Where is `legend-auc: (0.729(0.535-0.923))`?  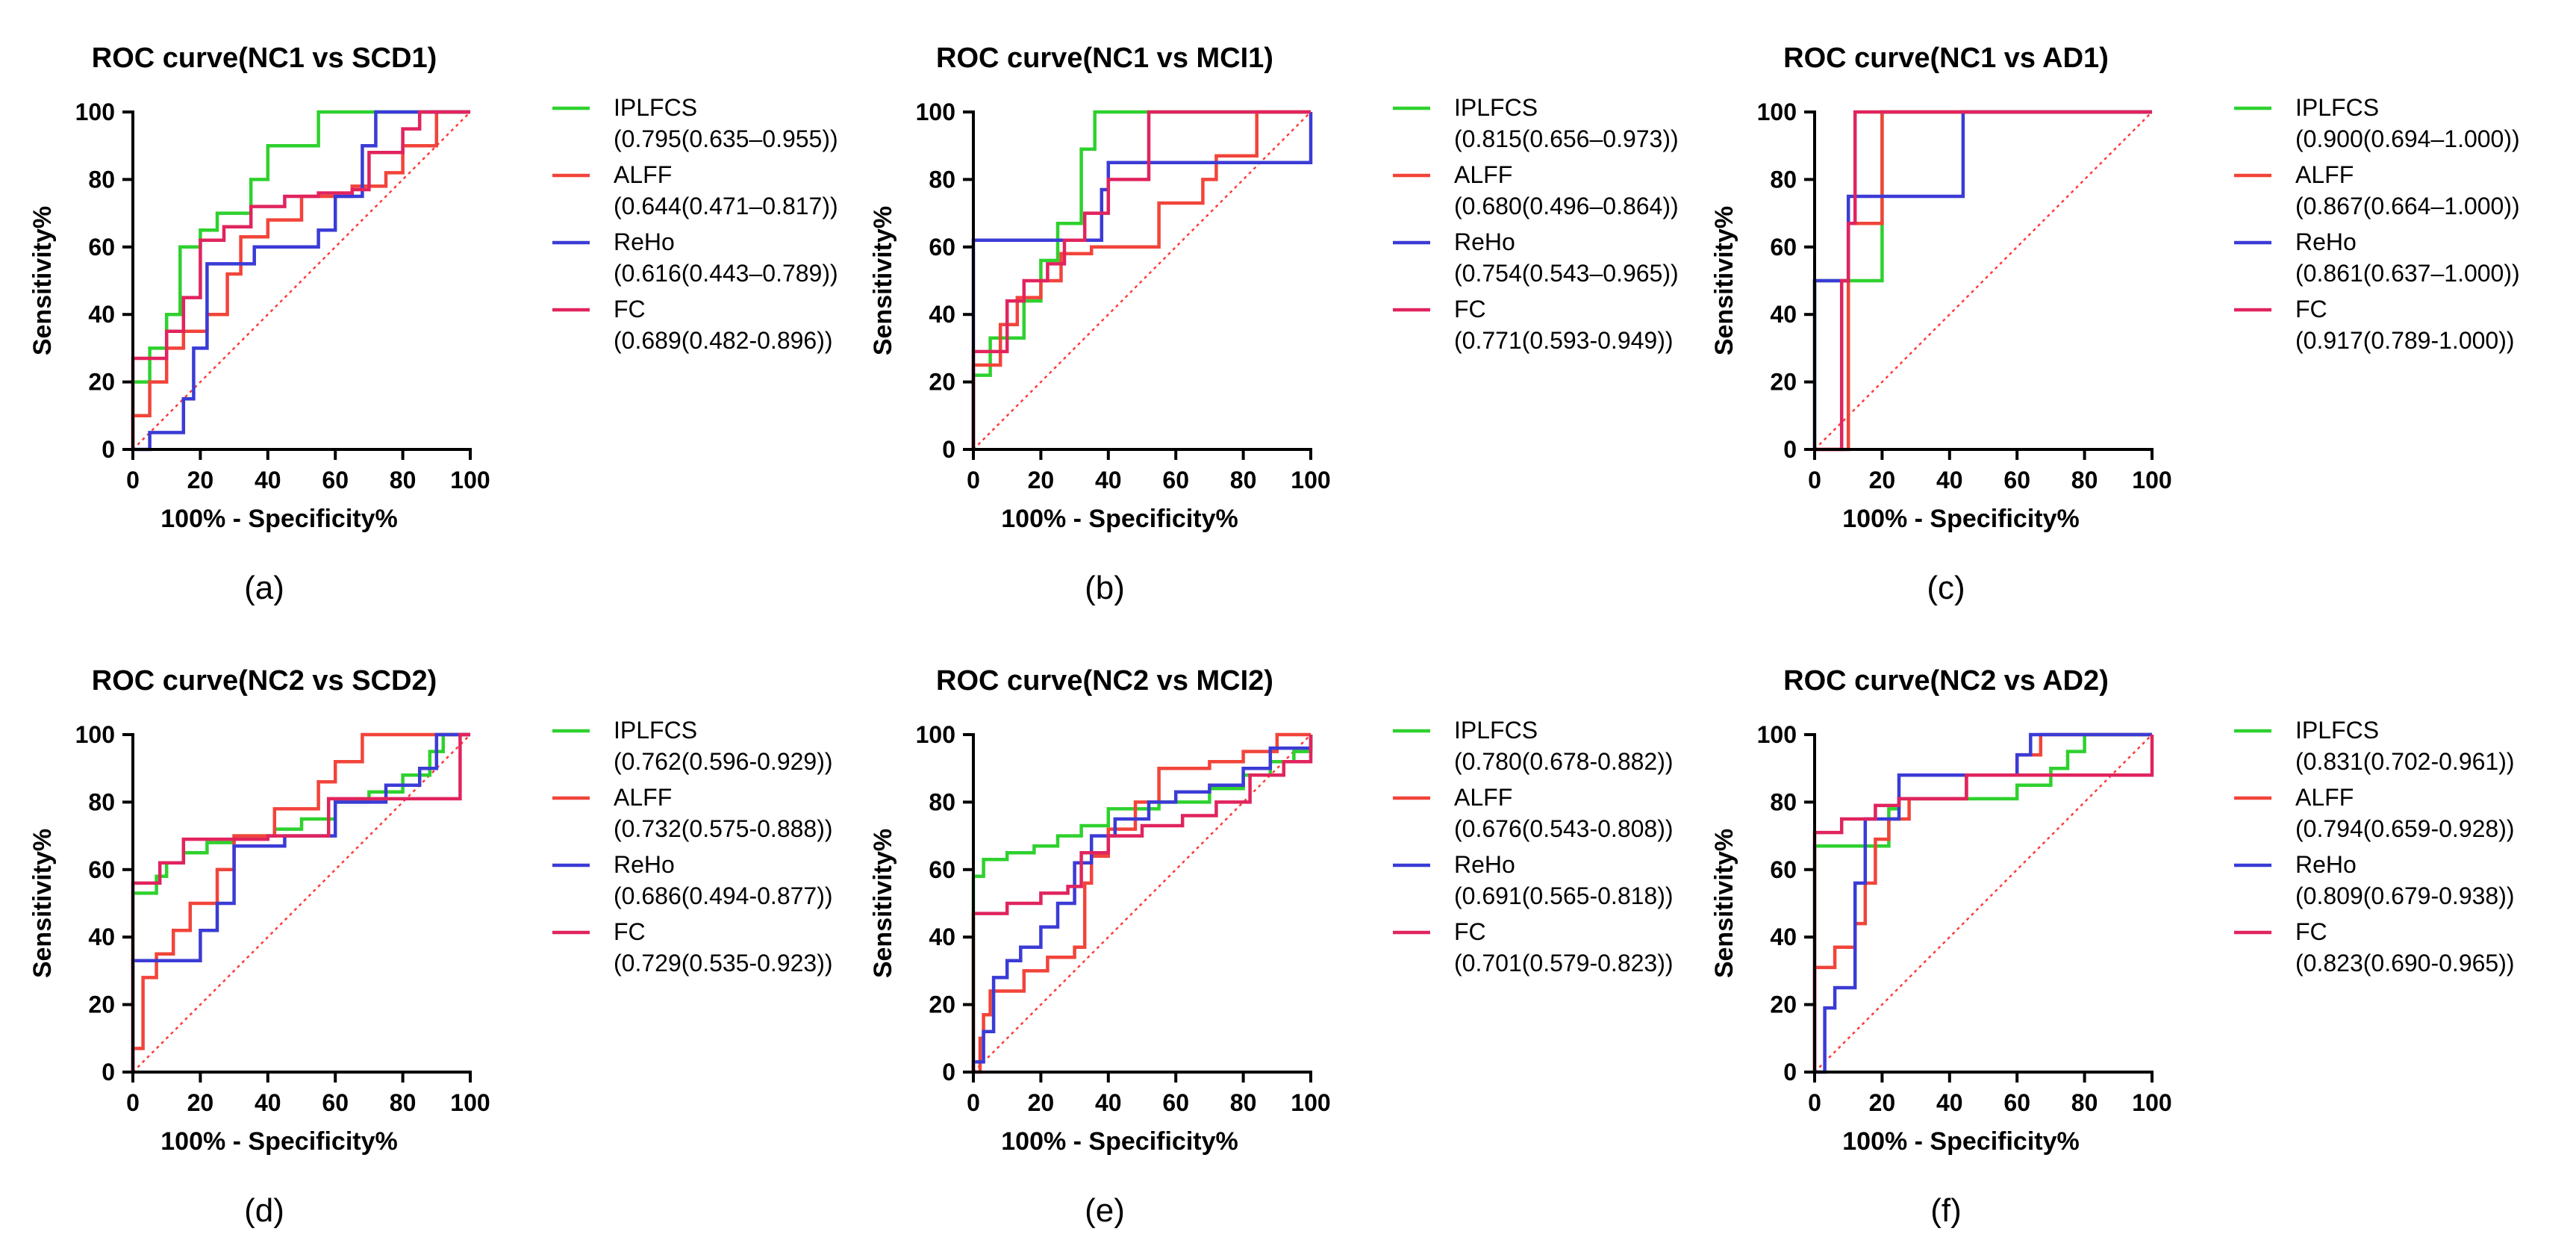 legend-auc: (0.729(0.535-0.923)) is located at coordinates (723, 963).